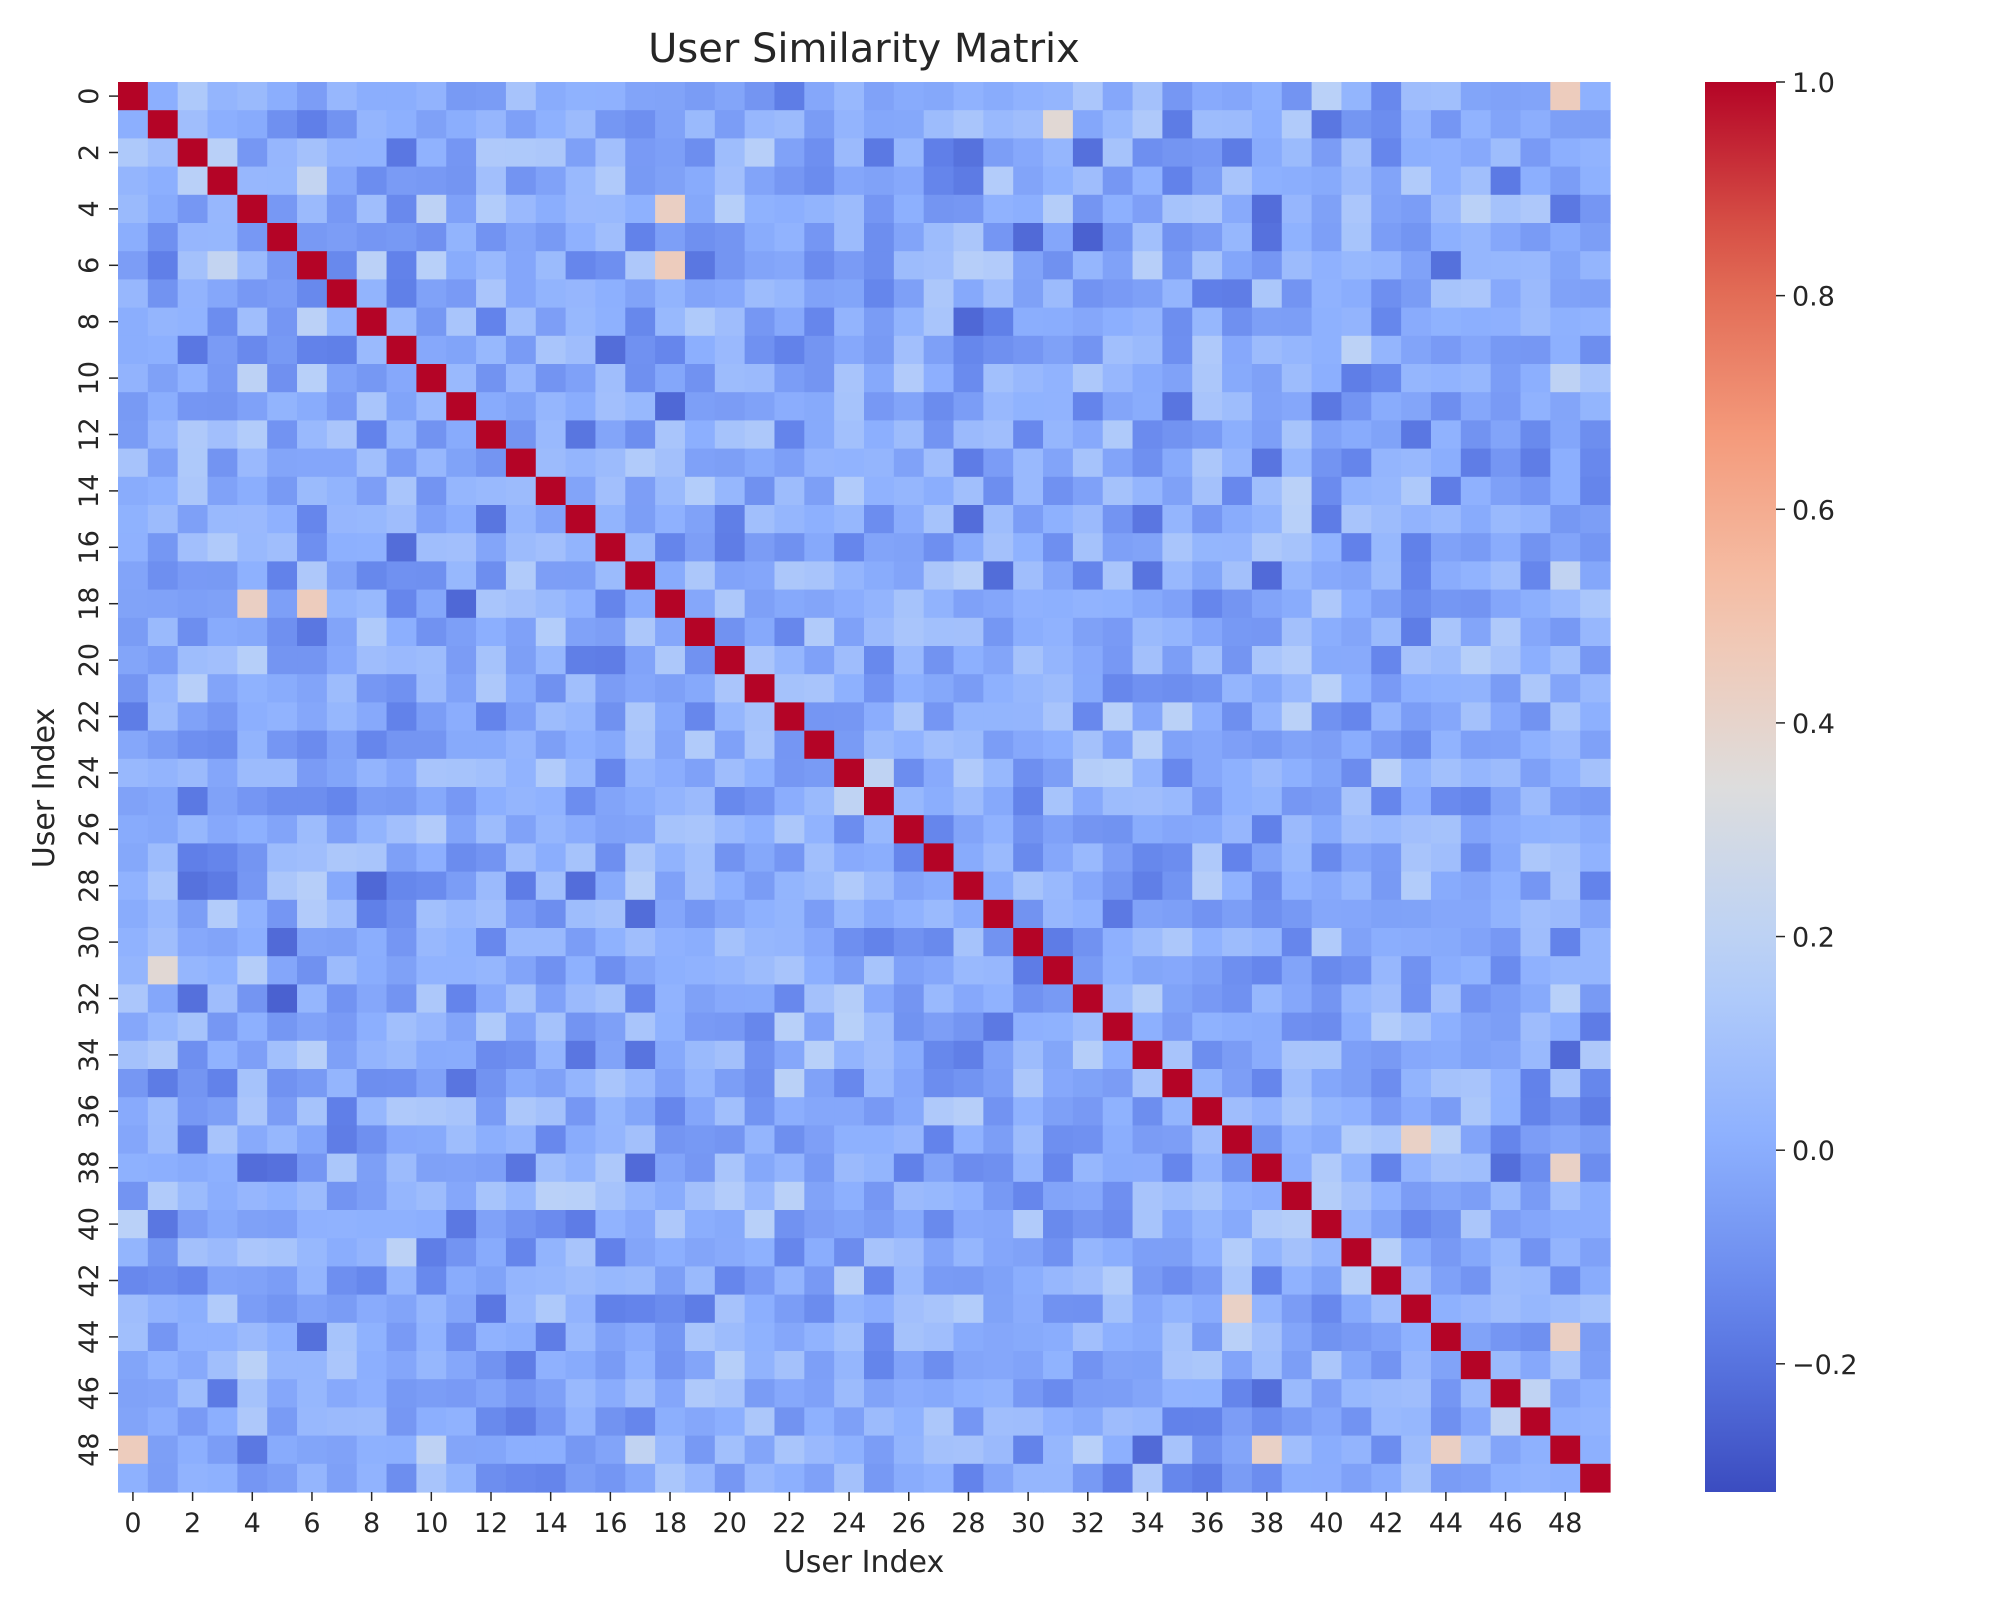  Describe the element at coordinates (909, 1523) in the screenshot. I see `x-tick-label: 26` at that location.